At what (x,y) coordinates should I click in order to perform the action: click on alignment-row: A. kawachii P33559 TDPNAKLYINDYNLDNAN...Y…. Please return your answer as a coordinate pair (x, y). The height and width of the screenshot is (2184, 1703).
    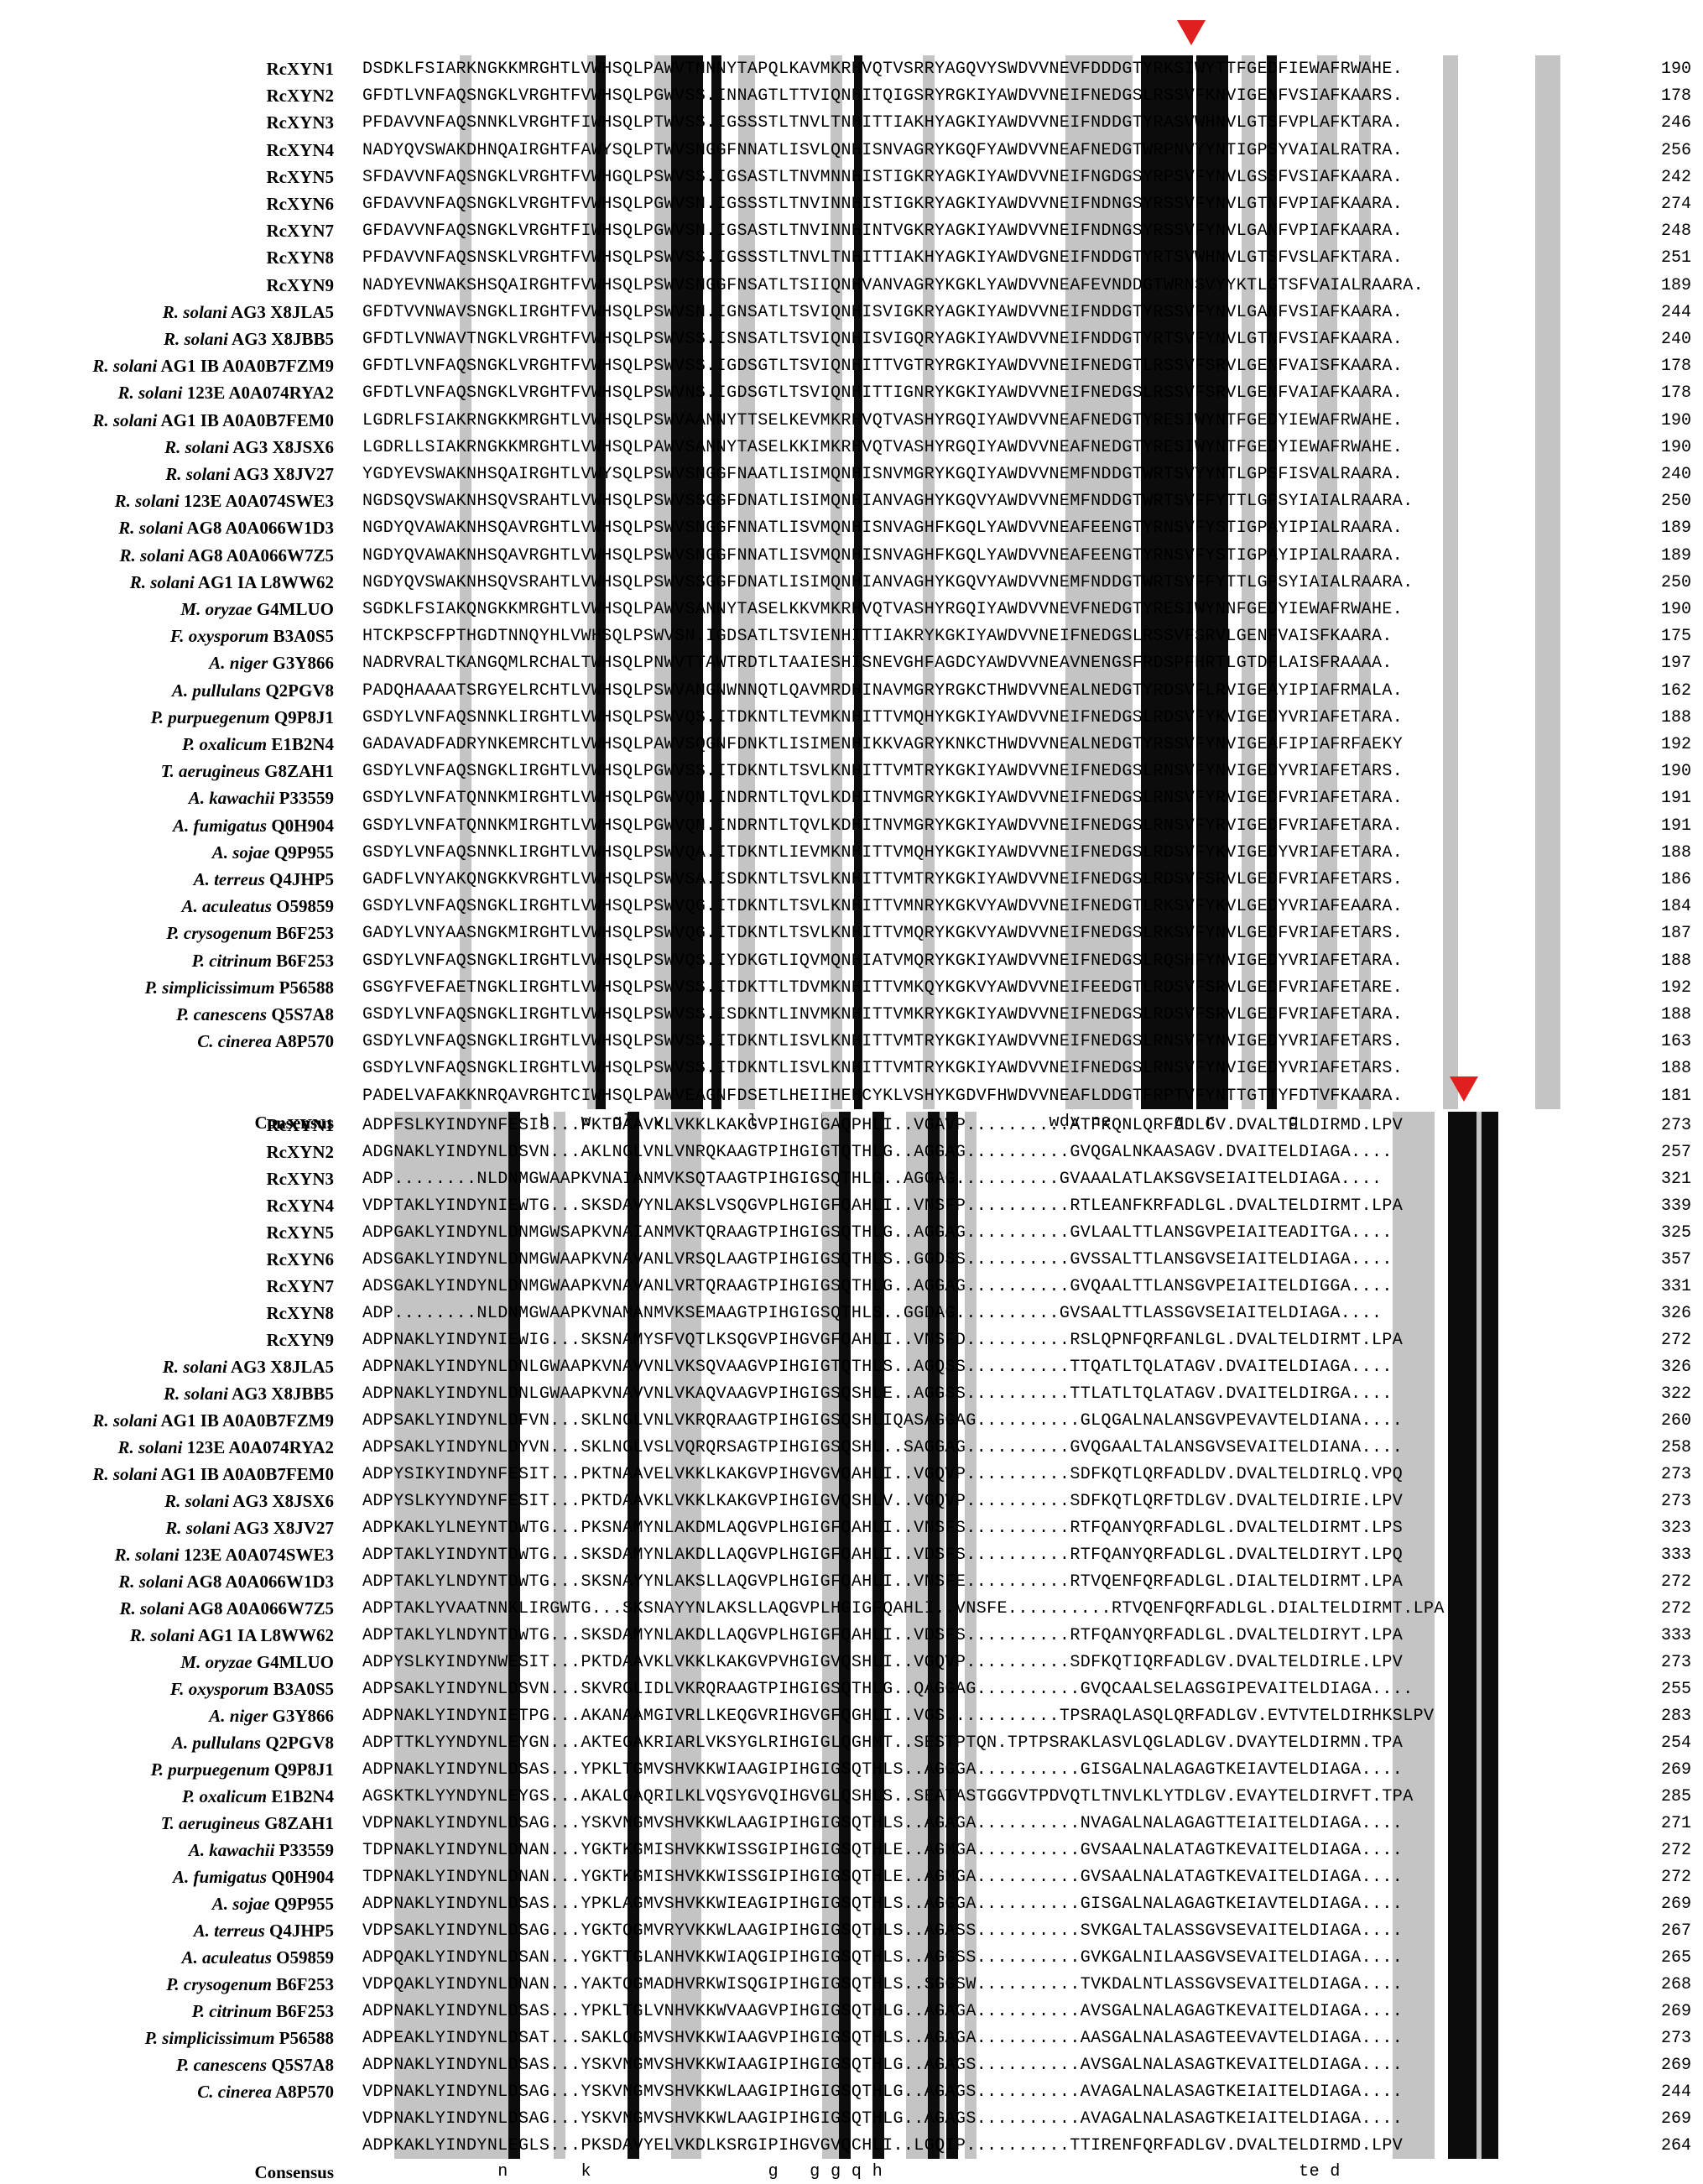
    Looking at the image, I should click on (852, 1850).